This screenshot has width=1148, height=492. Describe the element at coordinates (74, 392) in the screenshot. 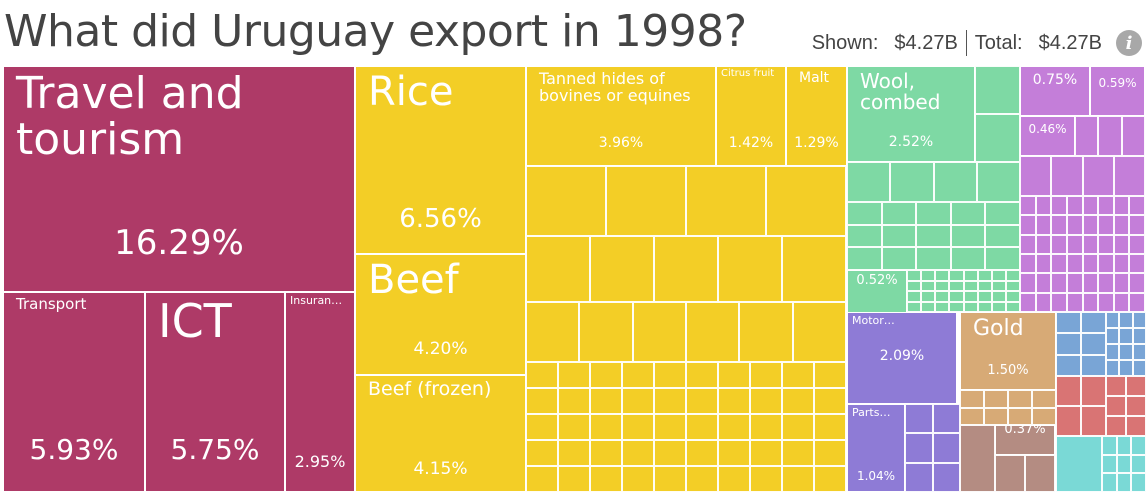

I see `tile-transport: Transport 5.93%` at that location.